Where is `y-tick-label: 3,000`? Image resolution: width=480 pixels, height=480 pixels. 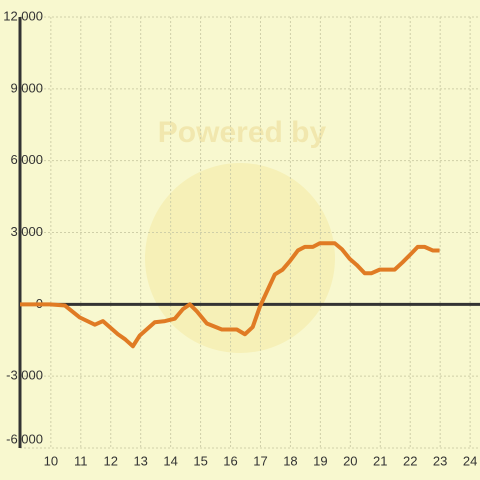
y-tick-label: 3,000 is located at coordinates (26, 231).